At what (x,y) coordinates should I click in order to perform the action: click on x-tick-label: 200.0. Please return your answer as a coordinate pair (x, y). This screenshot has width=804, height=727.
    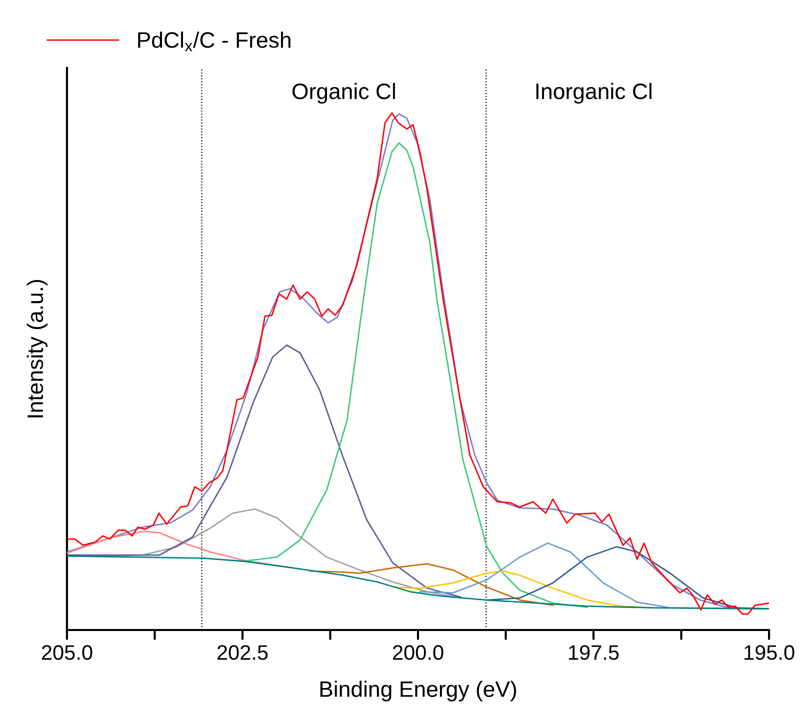
    Looking at the image, I should click on (418, 652).